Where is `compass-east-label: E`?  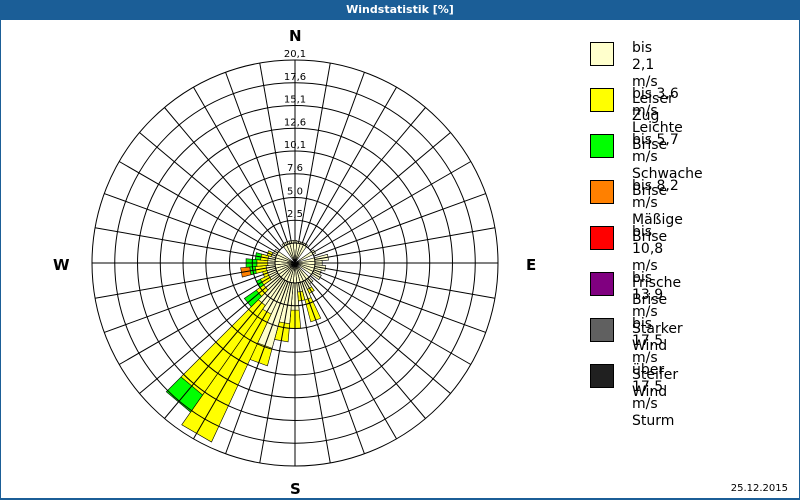
compass-east-label: E is located at coordinates (531, 265).